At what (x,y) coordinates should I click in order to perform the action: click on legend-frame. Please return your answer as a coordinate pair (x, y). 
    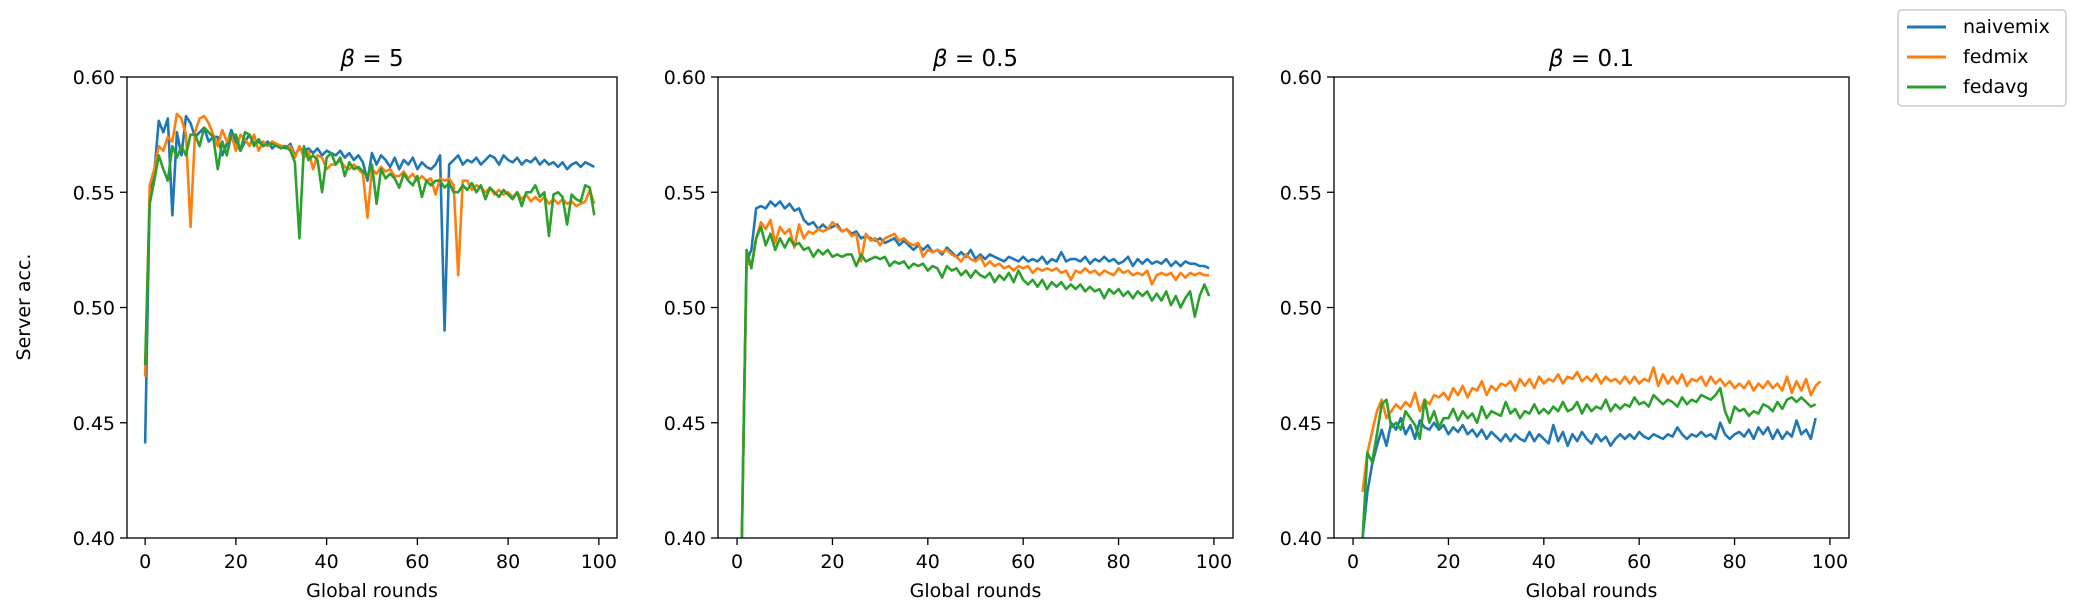
    Looking at the image, I should click on (1982, 58).